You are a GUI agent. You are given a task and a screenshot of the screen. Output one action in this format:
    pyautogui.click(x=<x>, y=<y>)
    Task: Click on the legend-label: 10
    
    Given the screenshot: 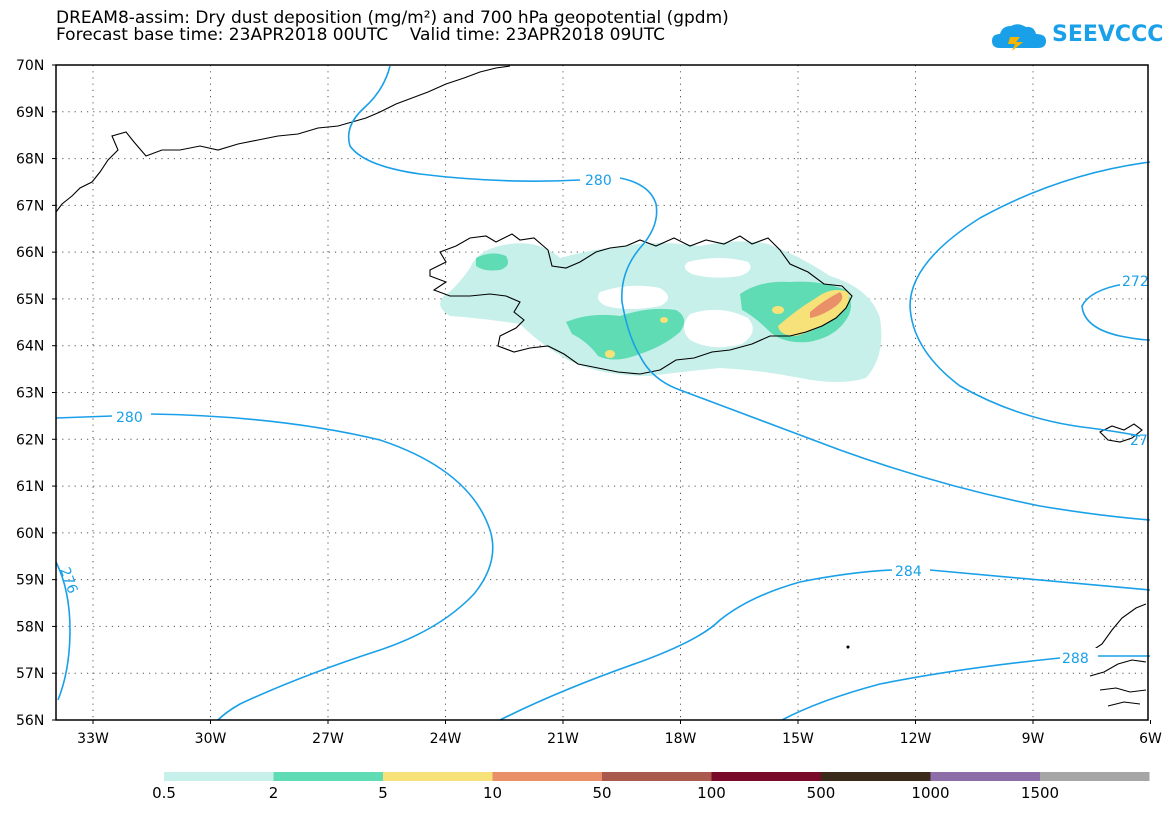 What is the action you would take?
    pyautogui.click(x=492, y=793)
    